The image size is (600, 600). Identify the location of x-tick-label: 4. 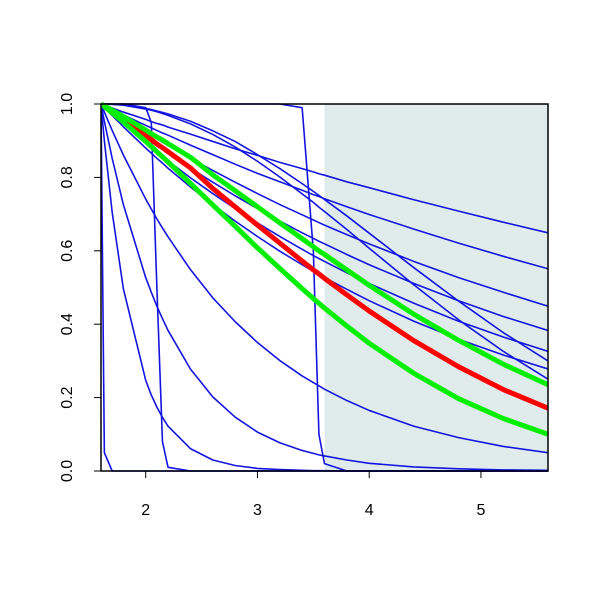
(369, 510).